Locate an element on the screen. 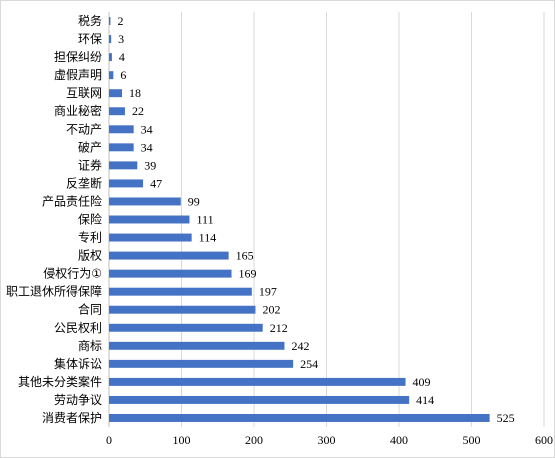 Image resolution: width=555 pixels, height=458 pixels. category-label: 破产 is located at coordinates (90, 146).